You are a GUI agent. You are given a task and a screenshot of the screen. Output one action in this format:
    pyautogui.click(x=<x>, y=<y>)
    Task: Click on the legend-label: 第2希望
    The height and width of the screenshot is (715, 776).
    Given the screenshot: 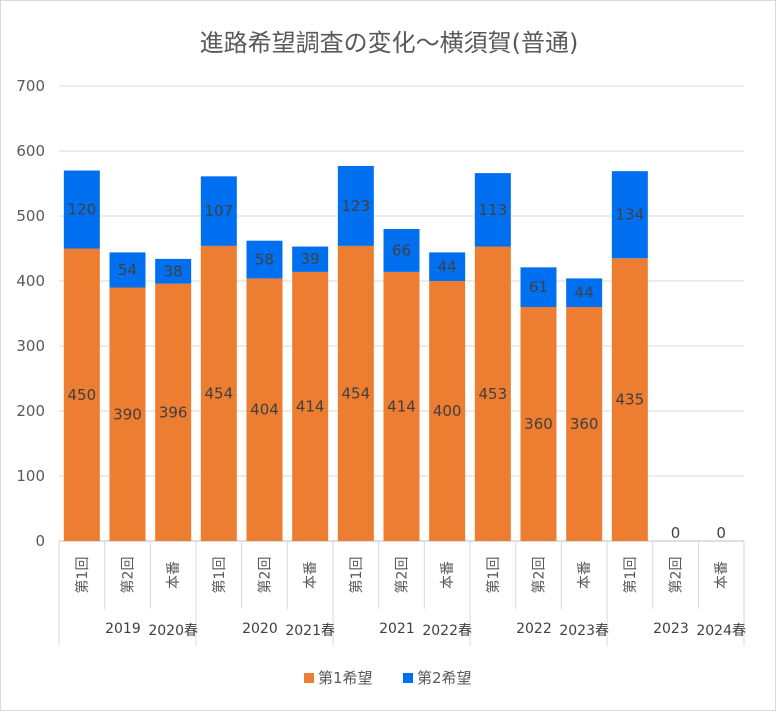 What is the action you would take?
    pyautogui.click(x=444, y=678)
    